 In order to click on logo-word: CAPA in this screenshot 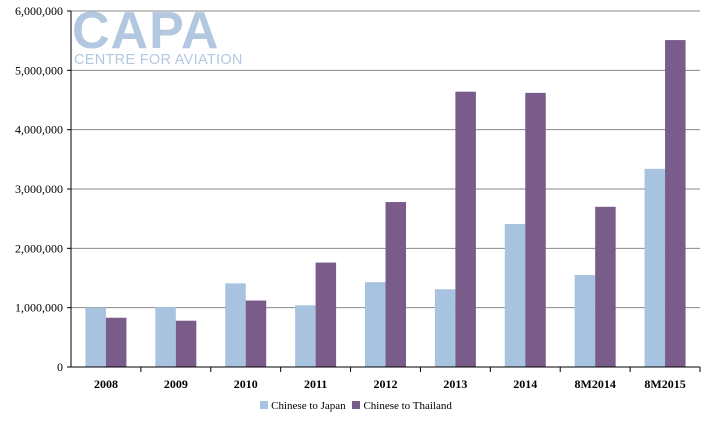, I will do `click(146, 31)`.